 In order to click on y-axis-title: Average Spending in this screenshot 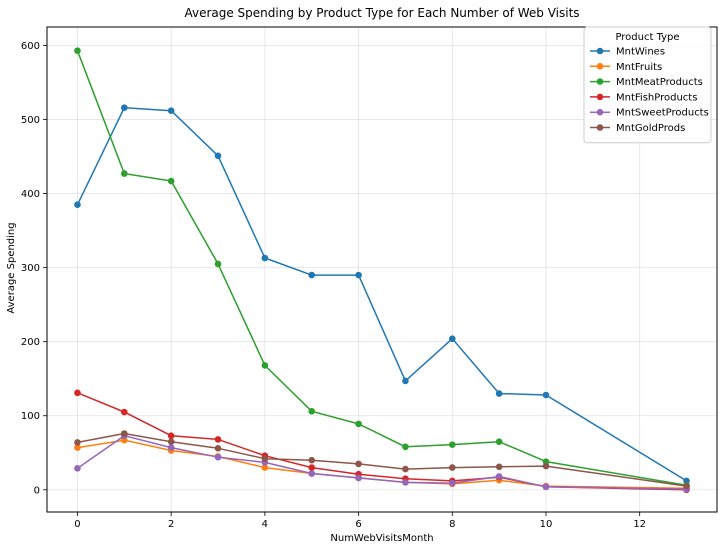, I will do `click(11, 267)`.